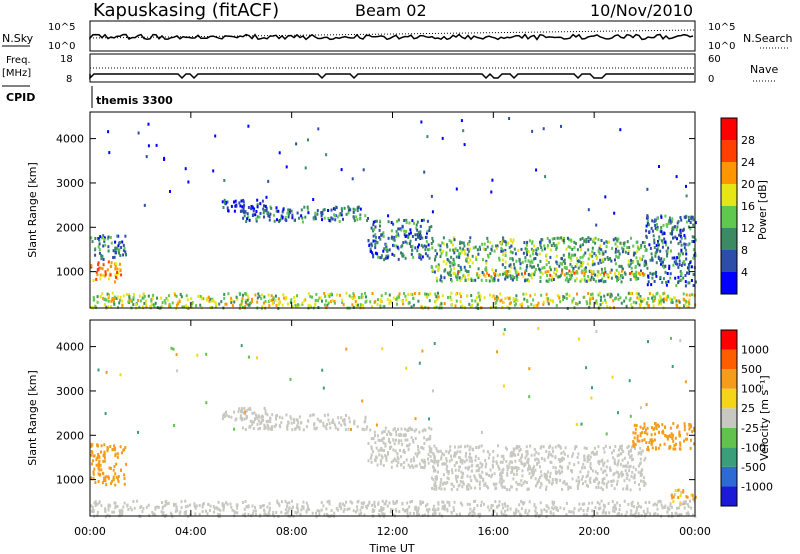  Describe the element at coordinates (391, 548) in the screenshot. I see `x-axis-label: Time UT` at that location.